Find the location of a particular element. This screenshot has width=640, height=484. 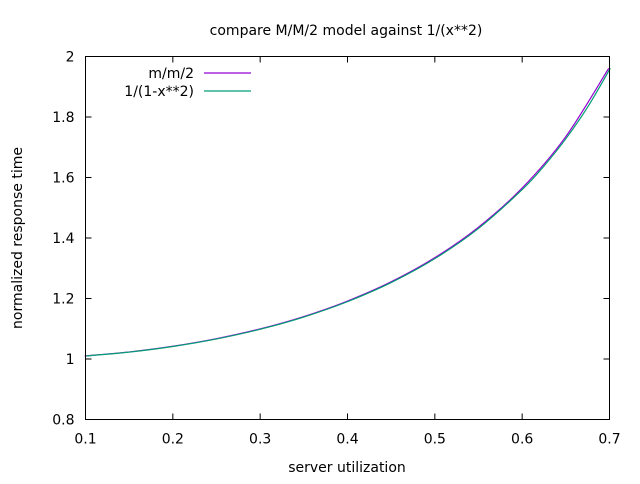

legend-label: m/m/2 is located at coordinates (171, 74).